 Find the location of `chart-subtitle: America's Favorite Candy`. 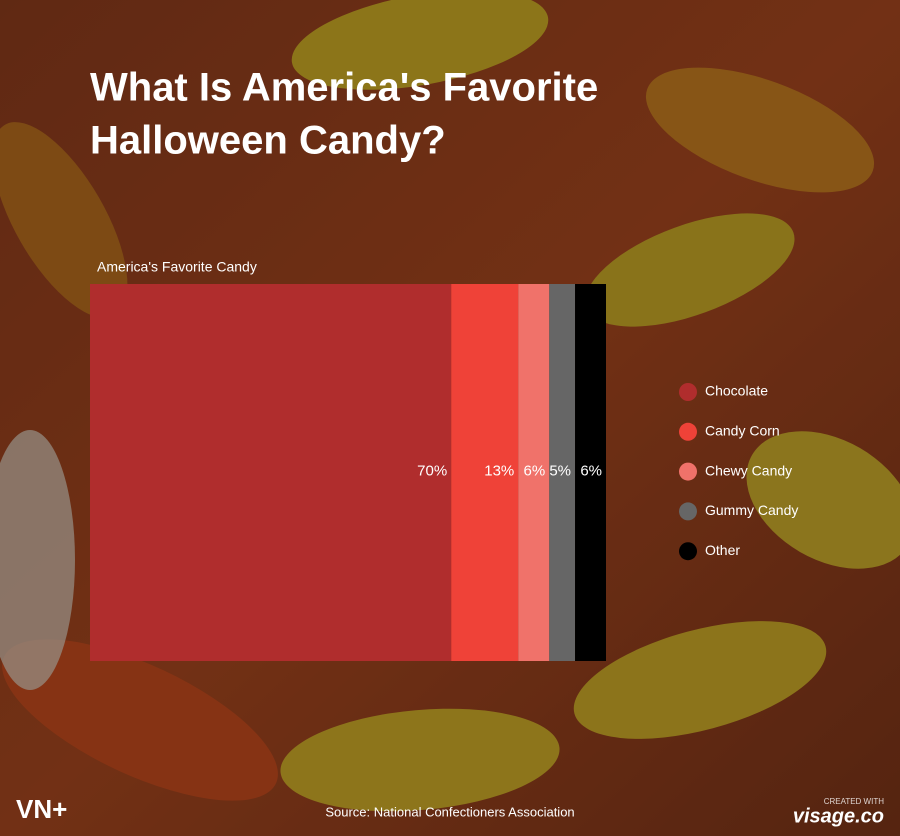

chart-subtitle: America's Favorite Candy is located at coordinates (177, 267).